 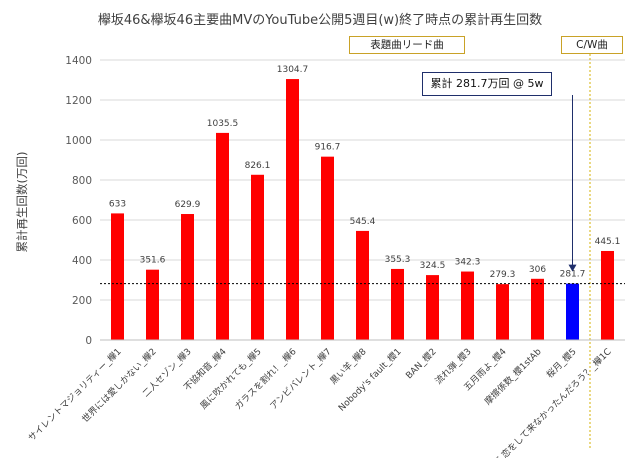 I want to click on y-tick-label: 600, so click(x=82, y=221).